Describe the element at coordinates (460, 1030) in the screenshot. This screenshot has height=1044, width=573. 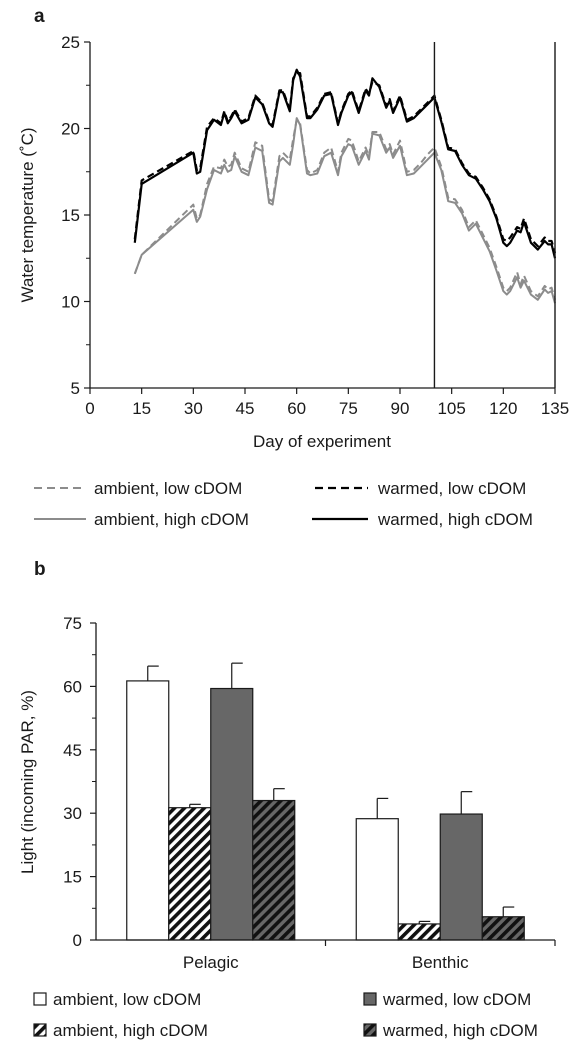
I see `legend-b-label-warmed-high: warmed, high cDOM` at that location.